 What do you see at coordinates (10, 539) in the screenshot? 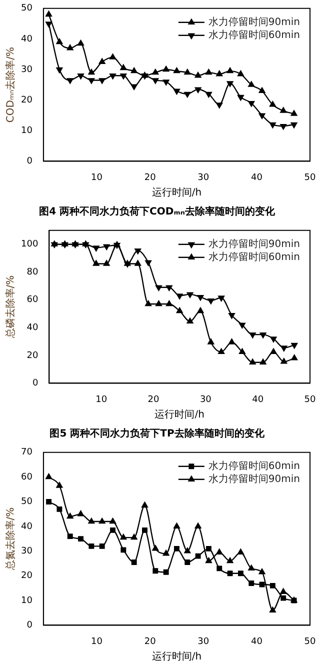
I see `y-axis-title: 总氮去除率/%` at bounding box center [10, 539].